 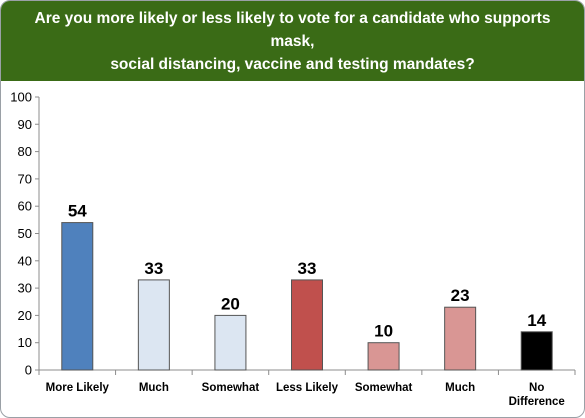 I want to click on x-tick-label: More Likely, so click(x=78, y=388).